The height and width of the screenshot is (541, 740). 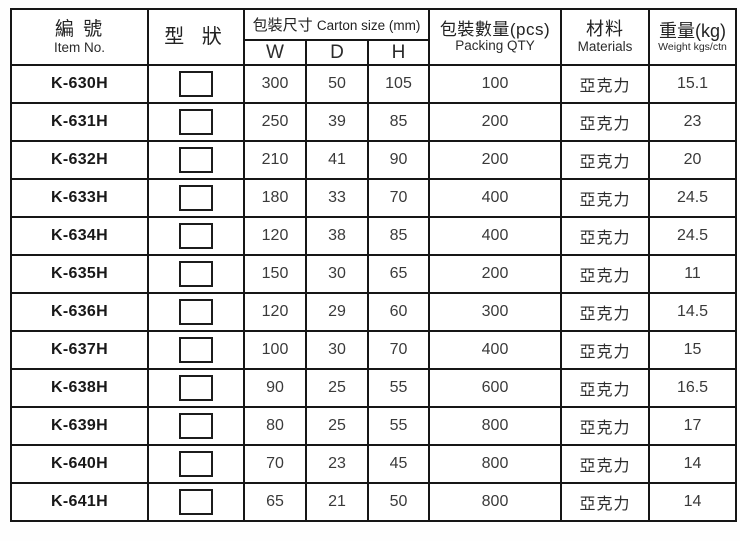 I want to click on carton-width-cell: 180, so click(x=275, y=198).